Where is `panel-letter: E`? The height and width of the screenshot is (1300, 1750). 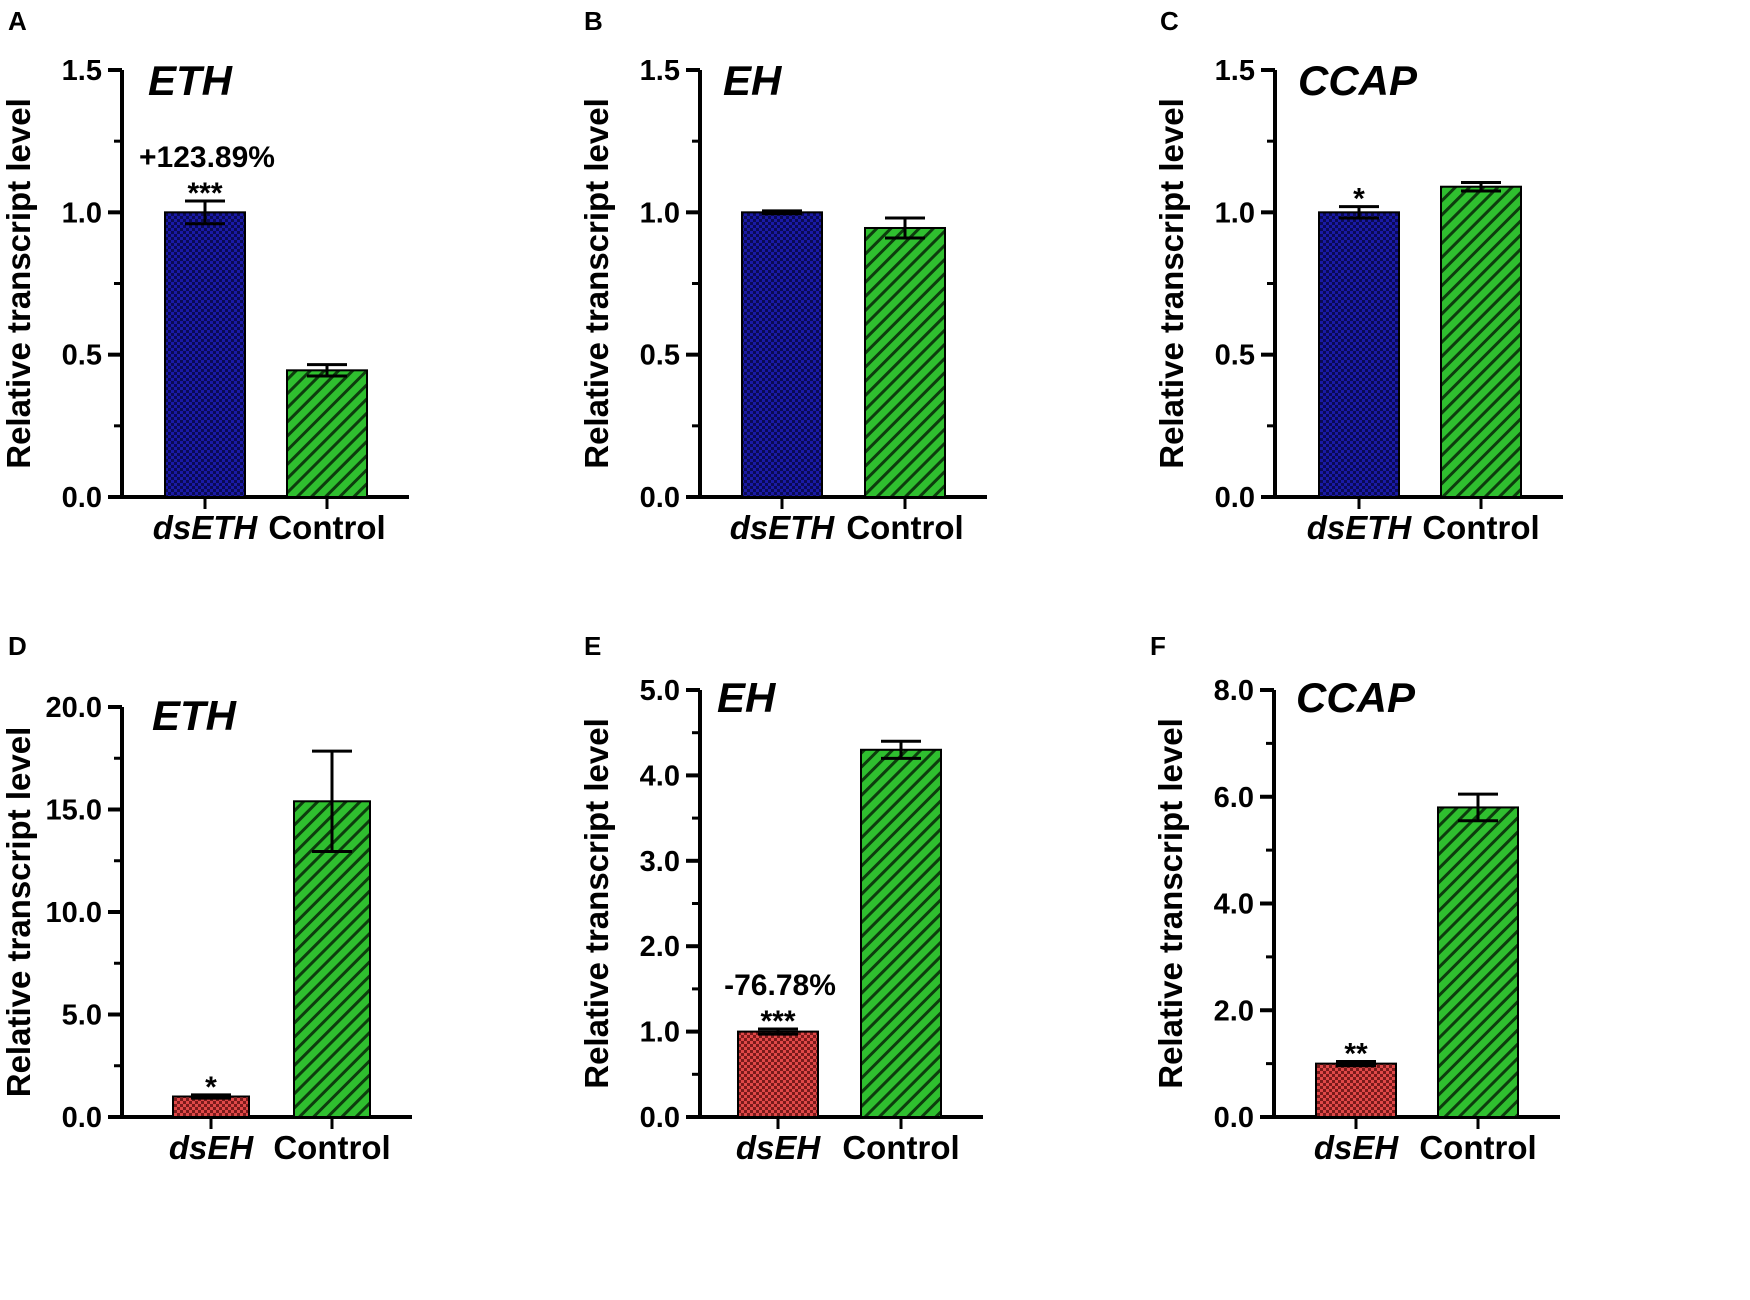
panel-letter: E is located at coordinates (592, 646).